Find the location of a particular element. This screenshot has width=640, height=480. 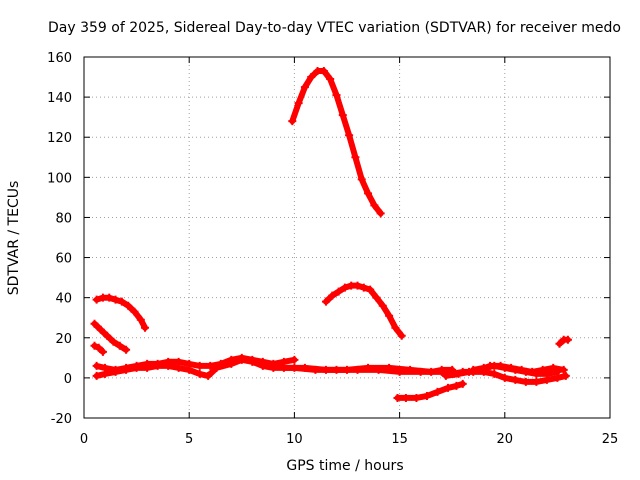

x-tick-label: 0 is located at coordinates (84, 439).